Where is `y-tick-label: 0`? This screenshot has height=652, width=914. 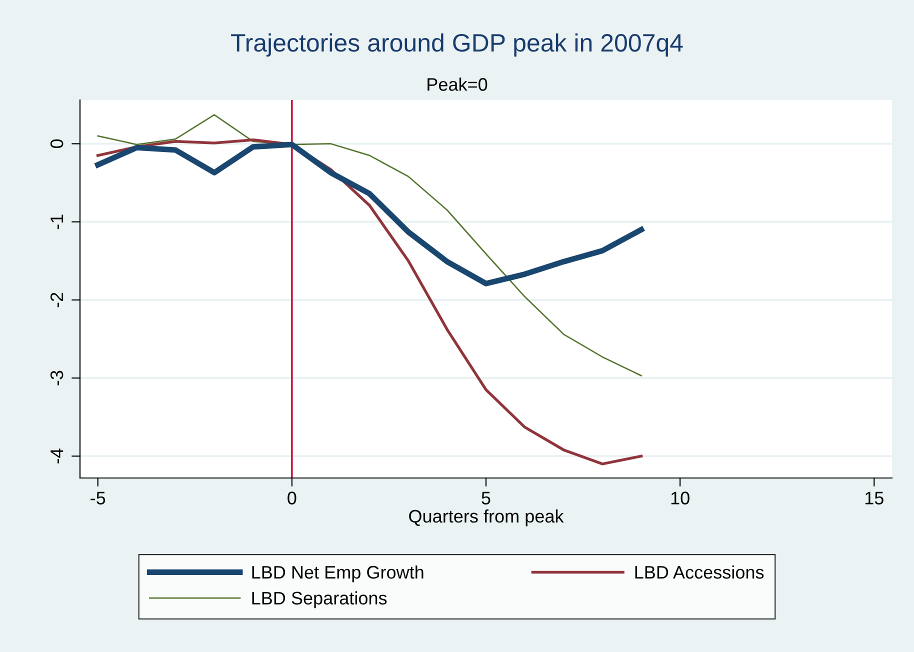 y-tick-label: 0 is located at coordinates (57, 143).